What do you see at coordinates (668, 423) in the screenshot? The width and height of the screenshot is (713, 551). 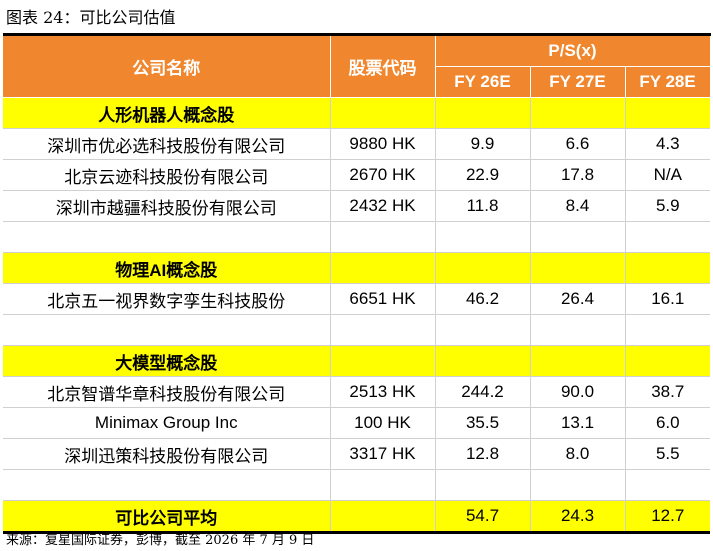 I see `ps-value: 6.0` at bounding box center [668, 423].